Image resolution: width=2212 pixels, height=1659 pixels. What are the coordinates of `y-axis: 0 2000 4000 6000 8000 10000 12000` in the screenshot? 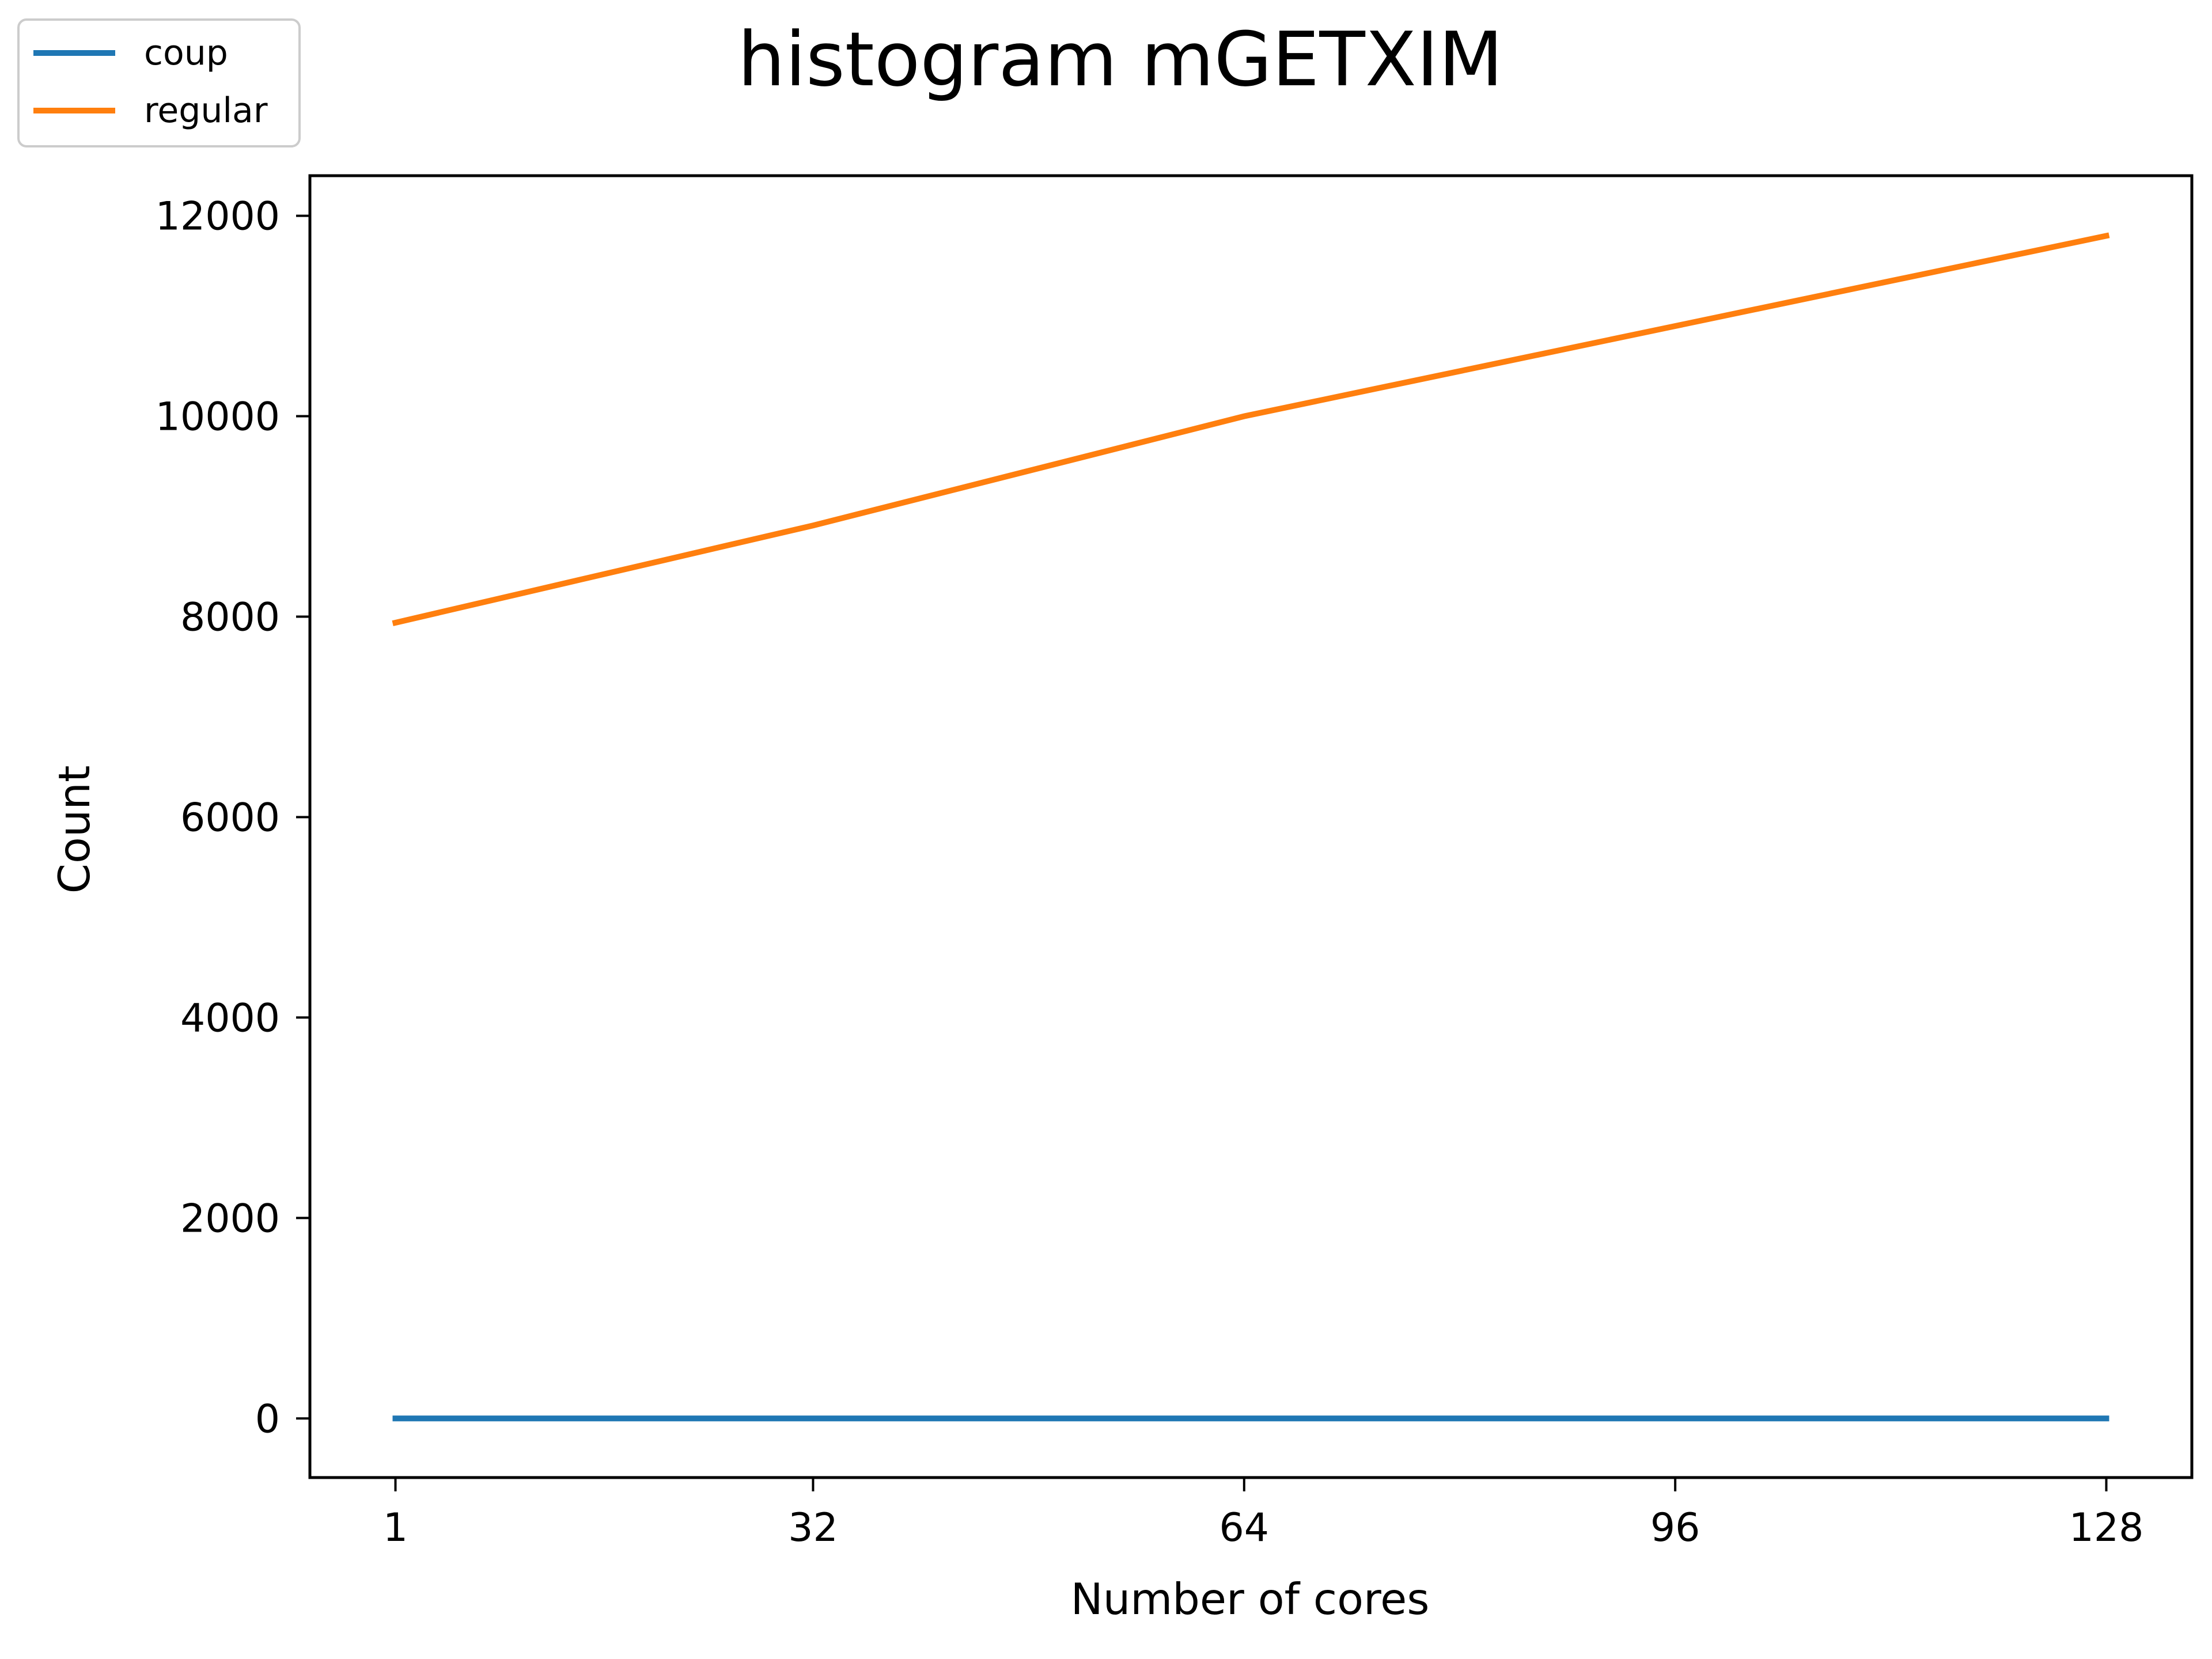 It's located at (233, 818).